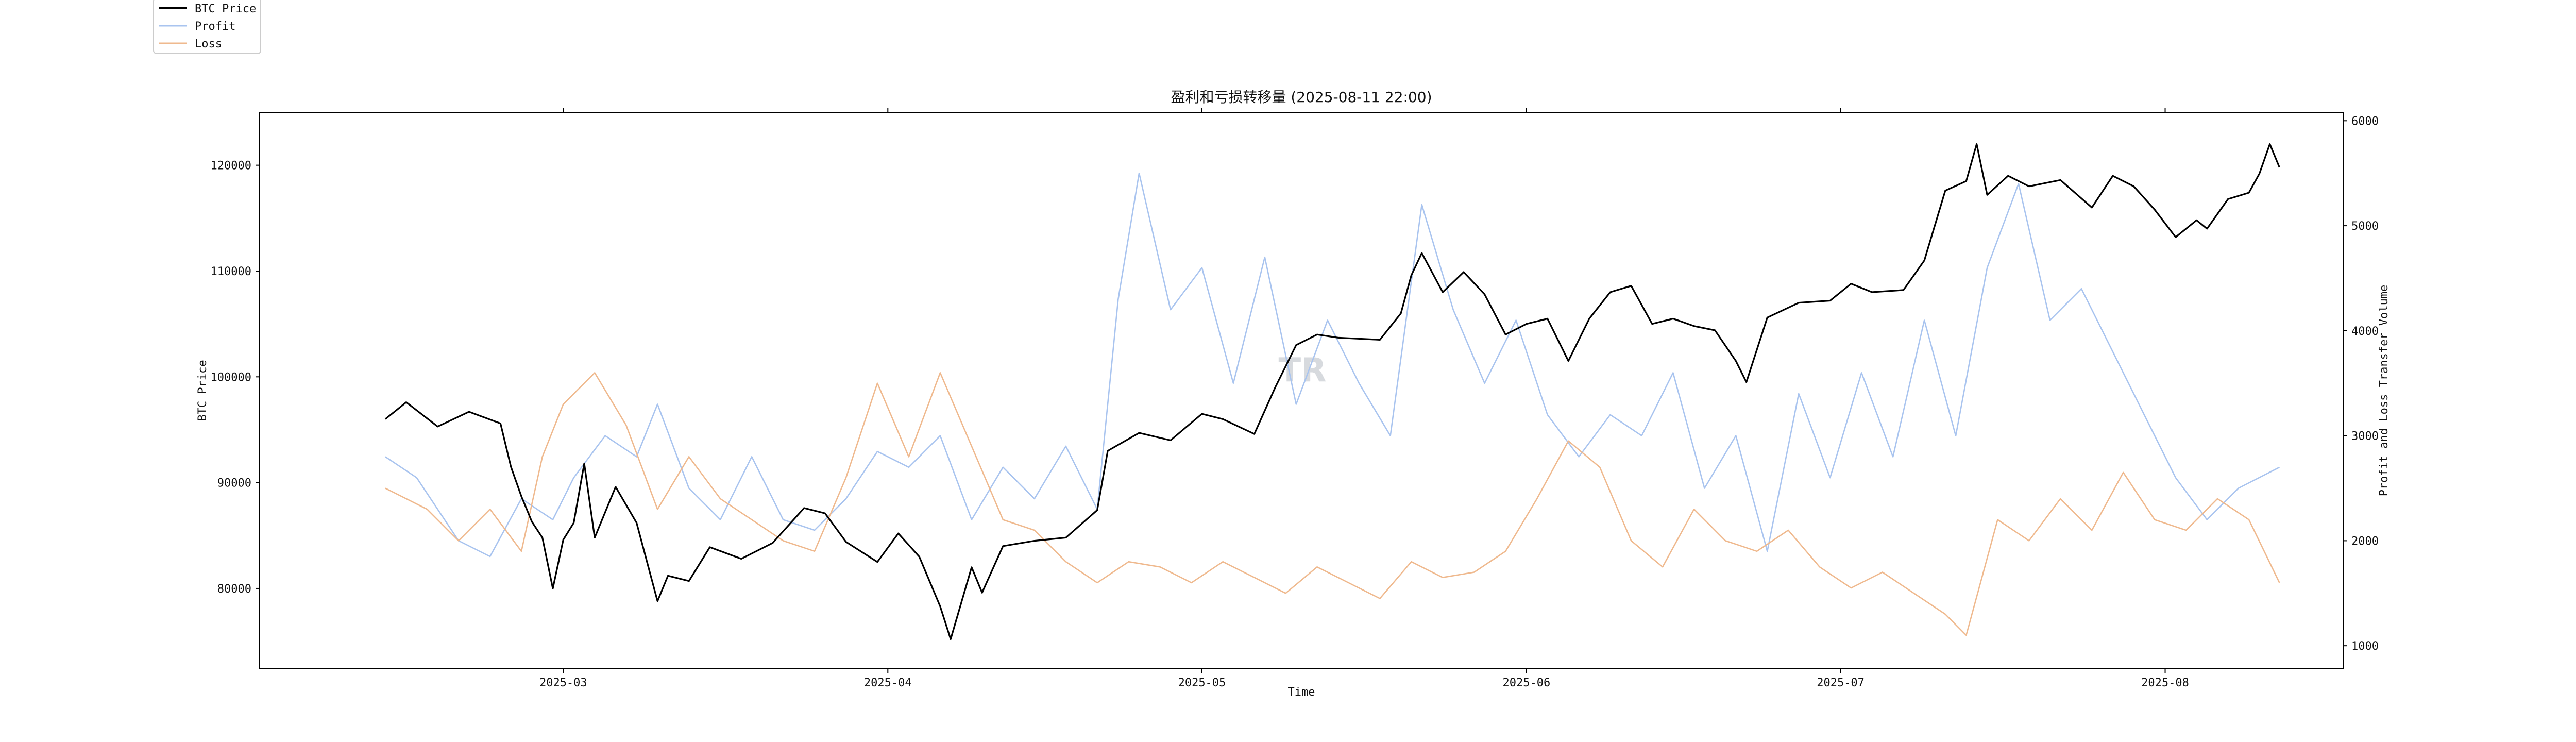  I want to click on left-y-axis: 80000 90000 100000 110000 120000, so click(235, 378).